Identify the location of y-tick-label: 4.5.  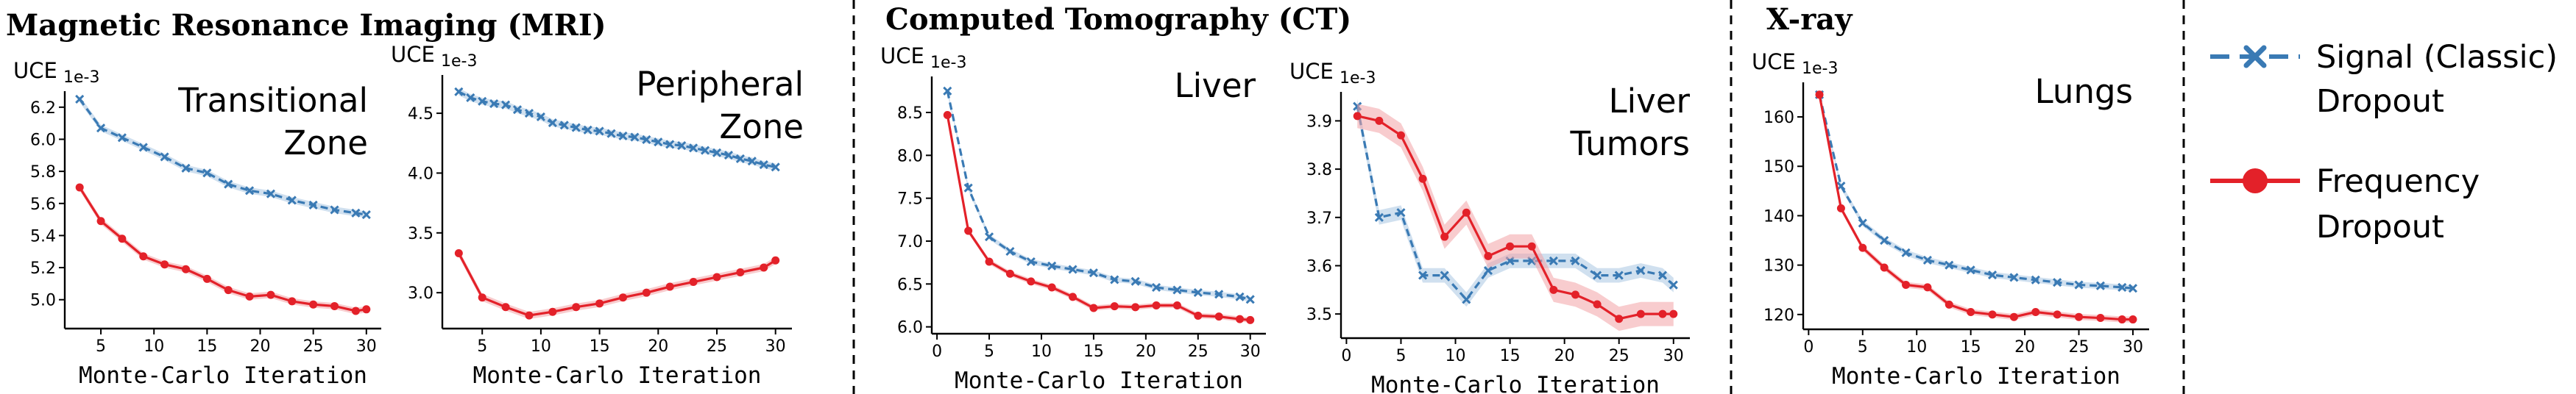
(421, 114).